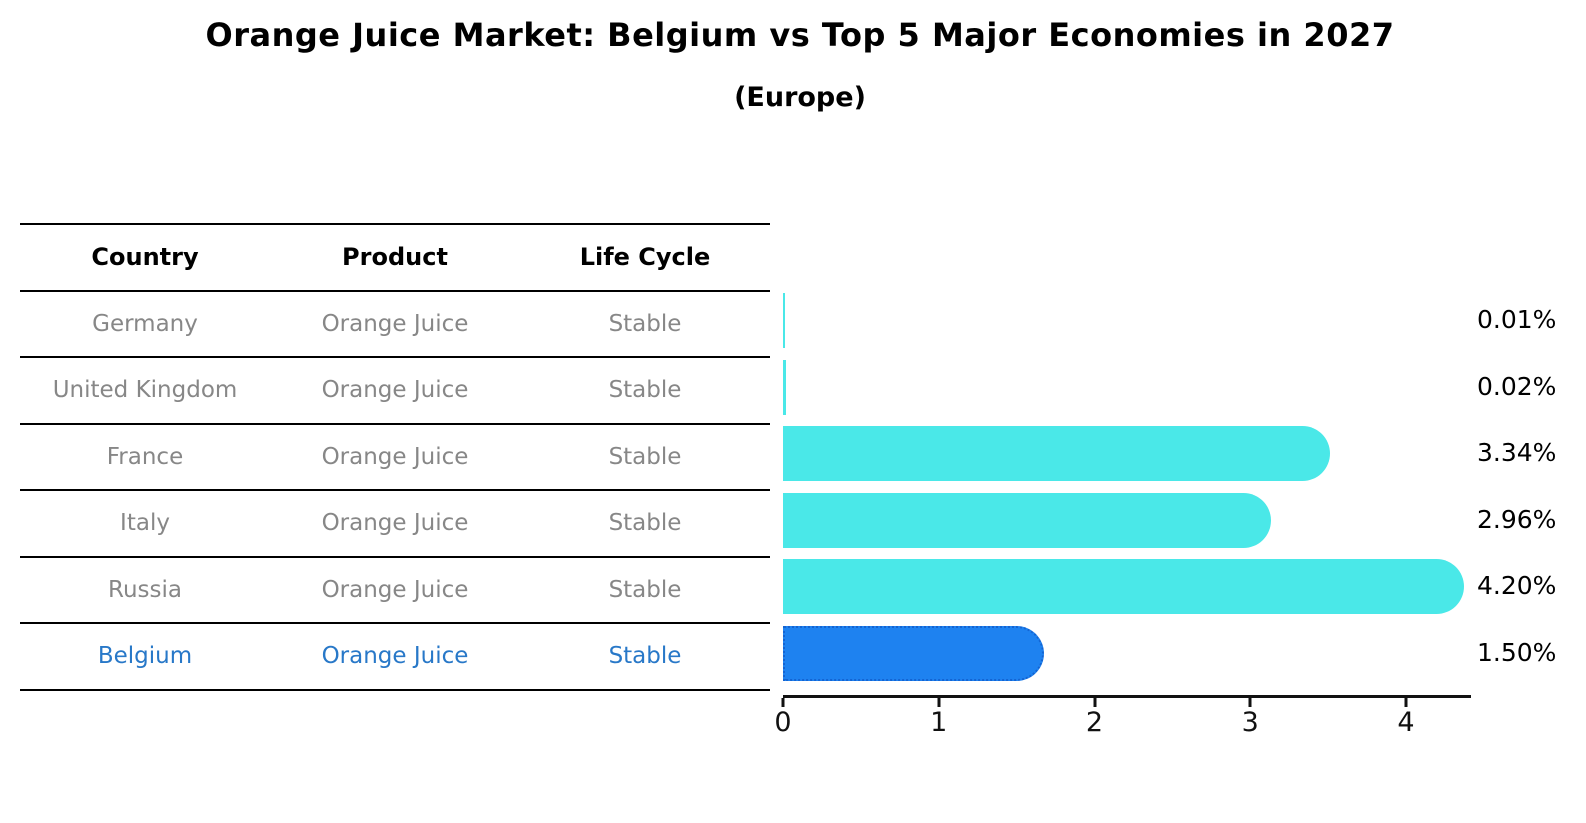 Image resolution: width=1586 pixels, height=823 pixels. I want to click on value-label-united-kingdom: 0.02%, so click(1517, 386).